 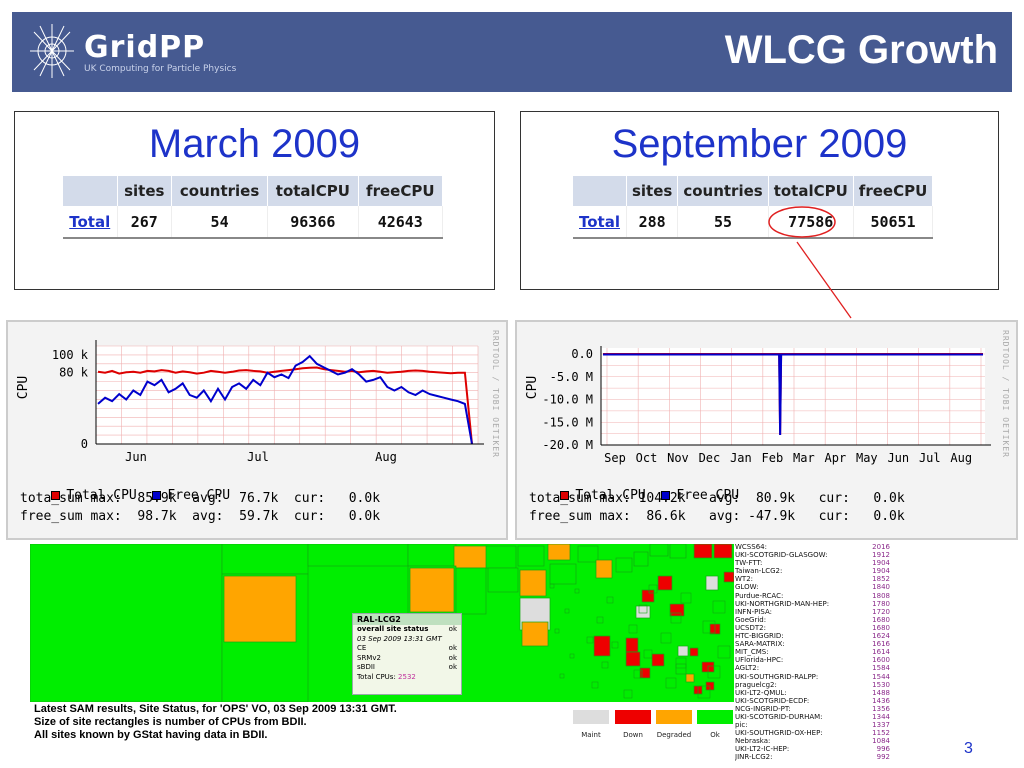 What do you see at coordinates (881, 636) in the screenshot?
I see `site-cpus: 1624` at bounding box center [881, 636].